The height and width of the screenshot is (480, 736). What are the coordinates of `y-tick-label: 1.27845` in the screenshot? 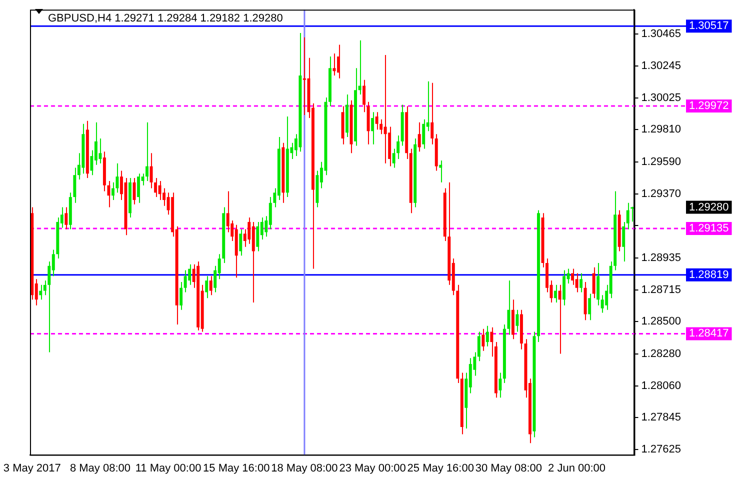 It's located at (661, 417).